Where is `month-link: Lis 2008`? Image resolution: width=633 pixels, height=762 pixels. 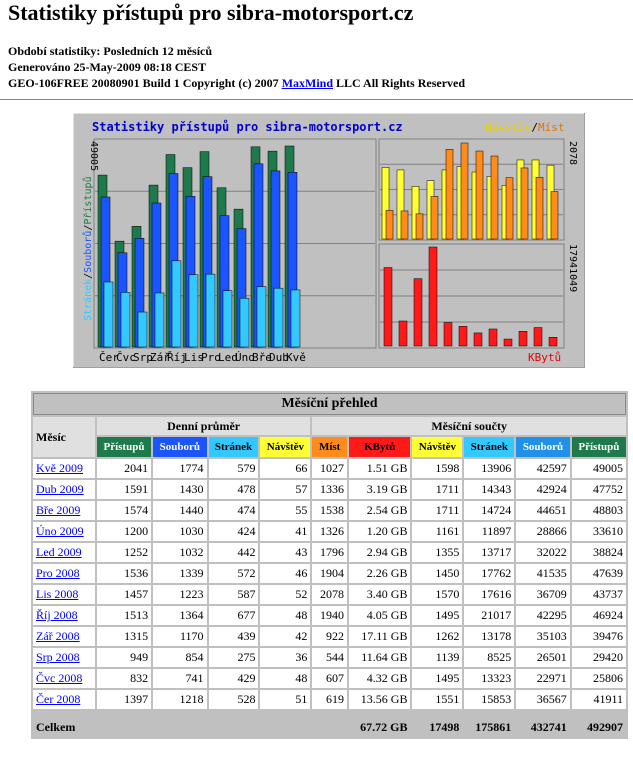 month-link: Lis 2008 is located at coordinates (57, 594).